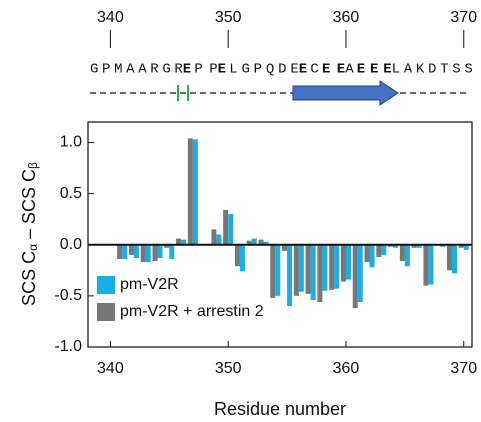 The height and width of the screenshot is (422, 481). Describe the element at coordinates (346, 17) in the screenshot. I see `top-tick-label: 360` at that location.